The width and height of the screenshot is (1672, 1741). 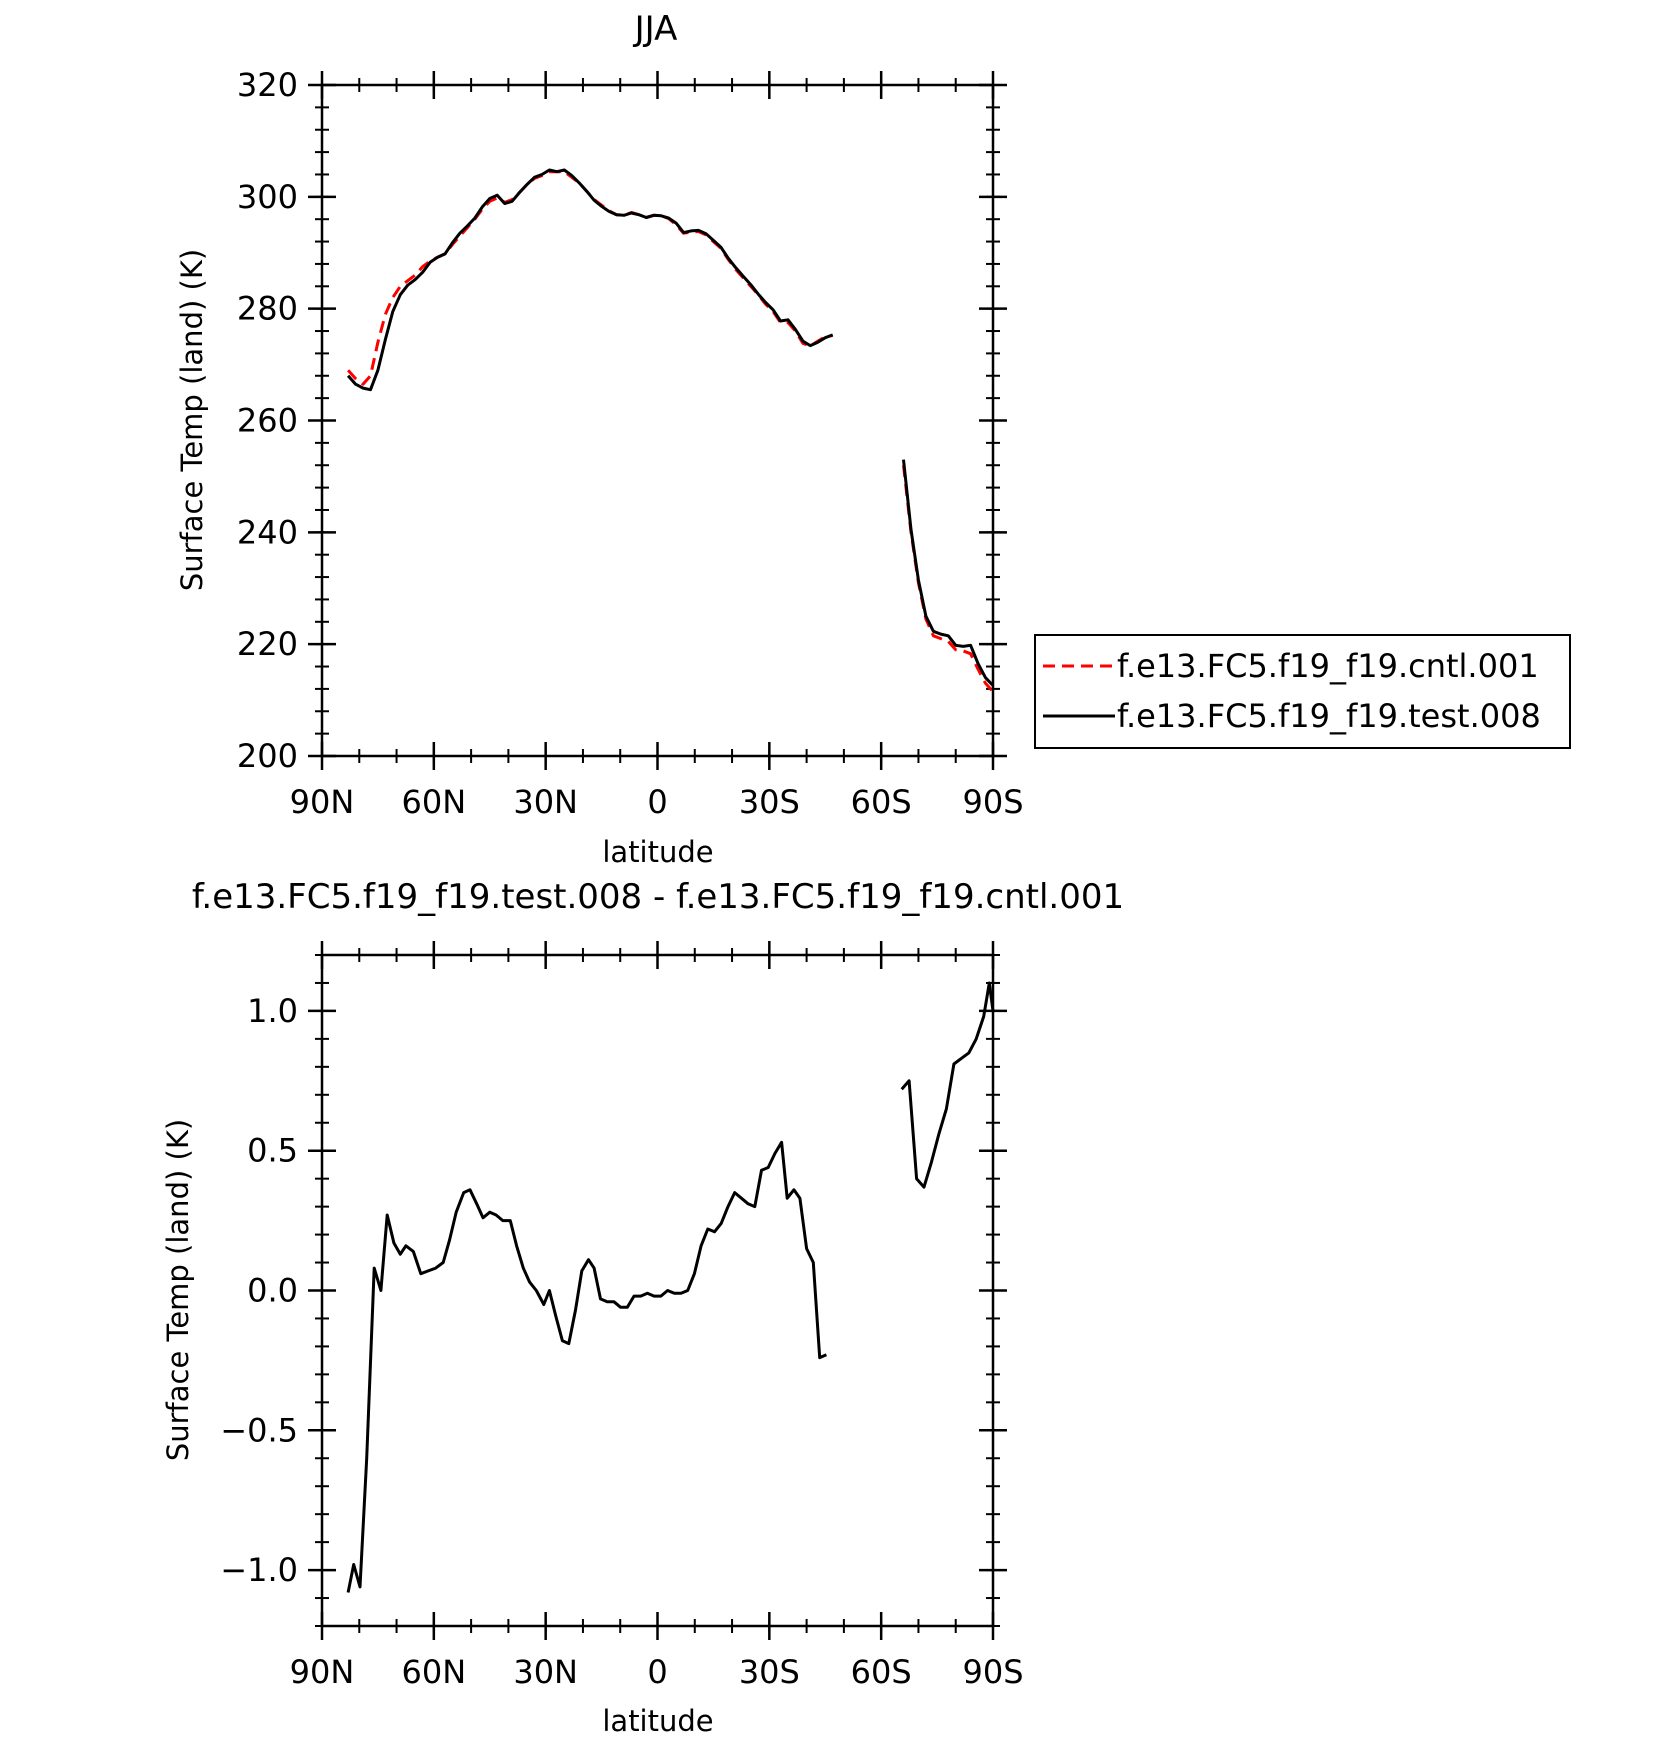 What do you see at coordinates (881, 802) in the screenshot?
I see `top-x-tick-label: 60S` at bounding box center [881, 802].